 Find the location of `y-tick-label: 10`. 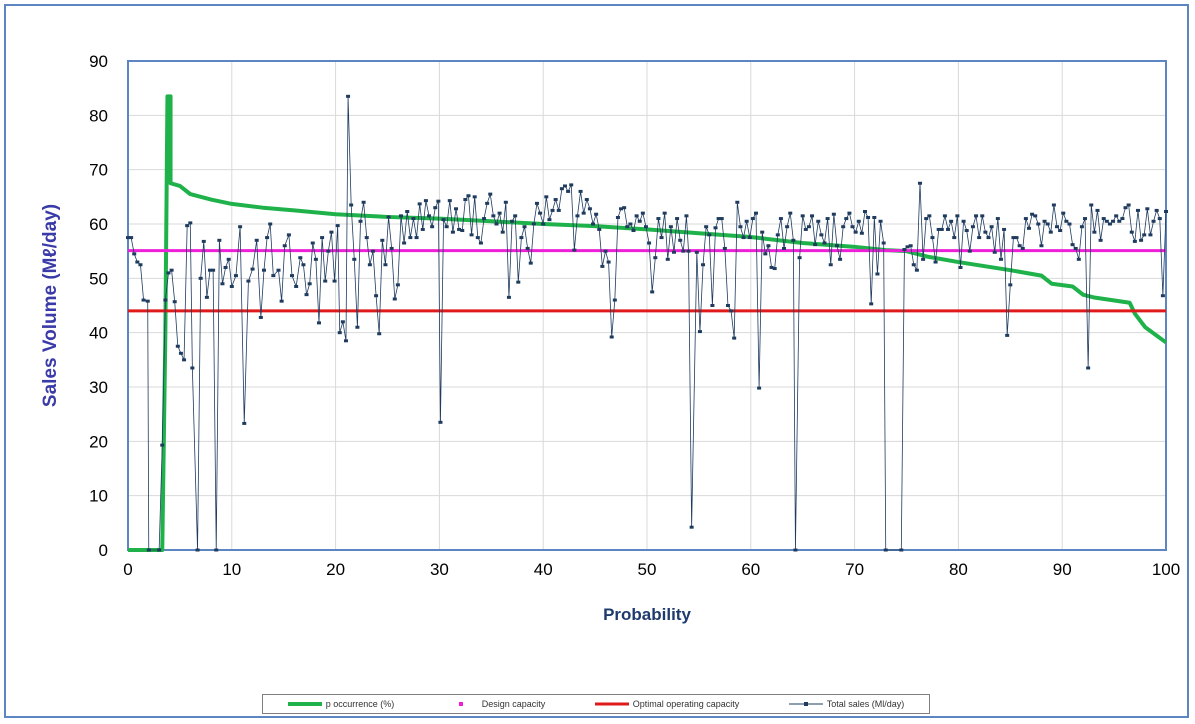

y-tick-label: 10 is located at coordinates (98, 496).